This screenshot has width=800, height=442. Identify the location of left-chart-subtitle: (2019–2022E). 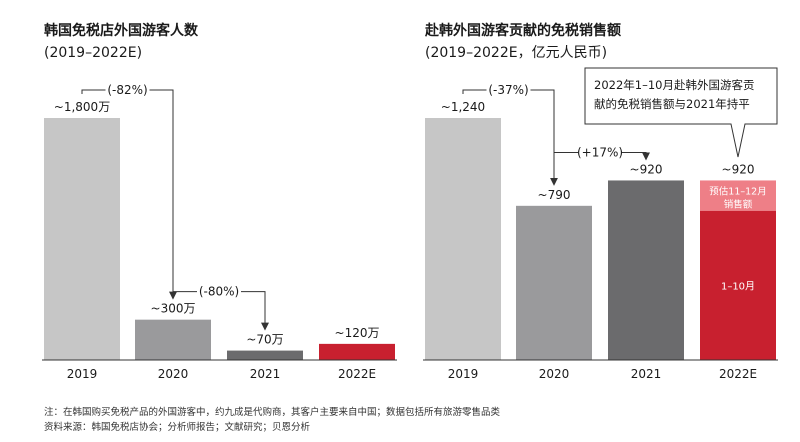
(93, 53).